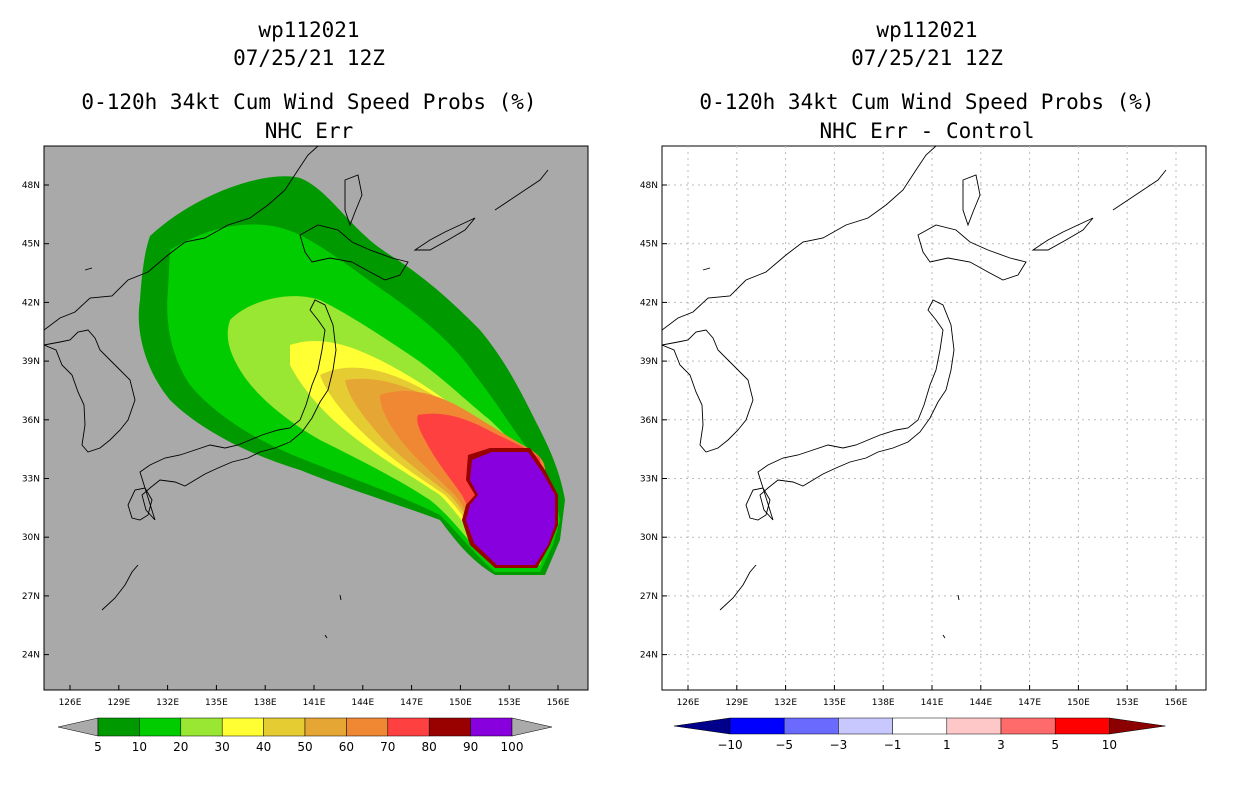 Image resolution: width=1236 pixels, height=800 pixels. I want to click on colorbar-label: 30, so click(222, 747).